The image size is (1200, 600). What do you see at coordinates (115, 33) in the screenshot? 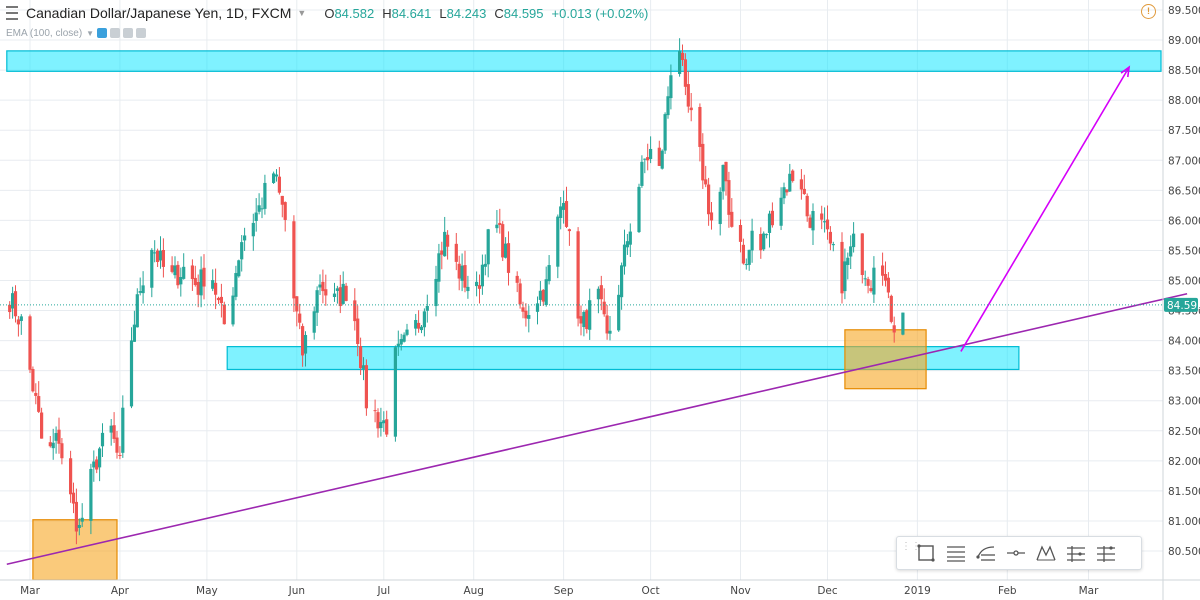
I see `settings-icon` at bounding box center [115, 33].